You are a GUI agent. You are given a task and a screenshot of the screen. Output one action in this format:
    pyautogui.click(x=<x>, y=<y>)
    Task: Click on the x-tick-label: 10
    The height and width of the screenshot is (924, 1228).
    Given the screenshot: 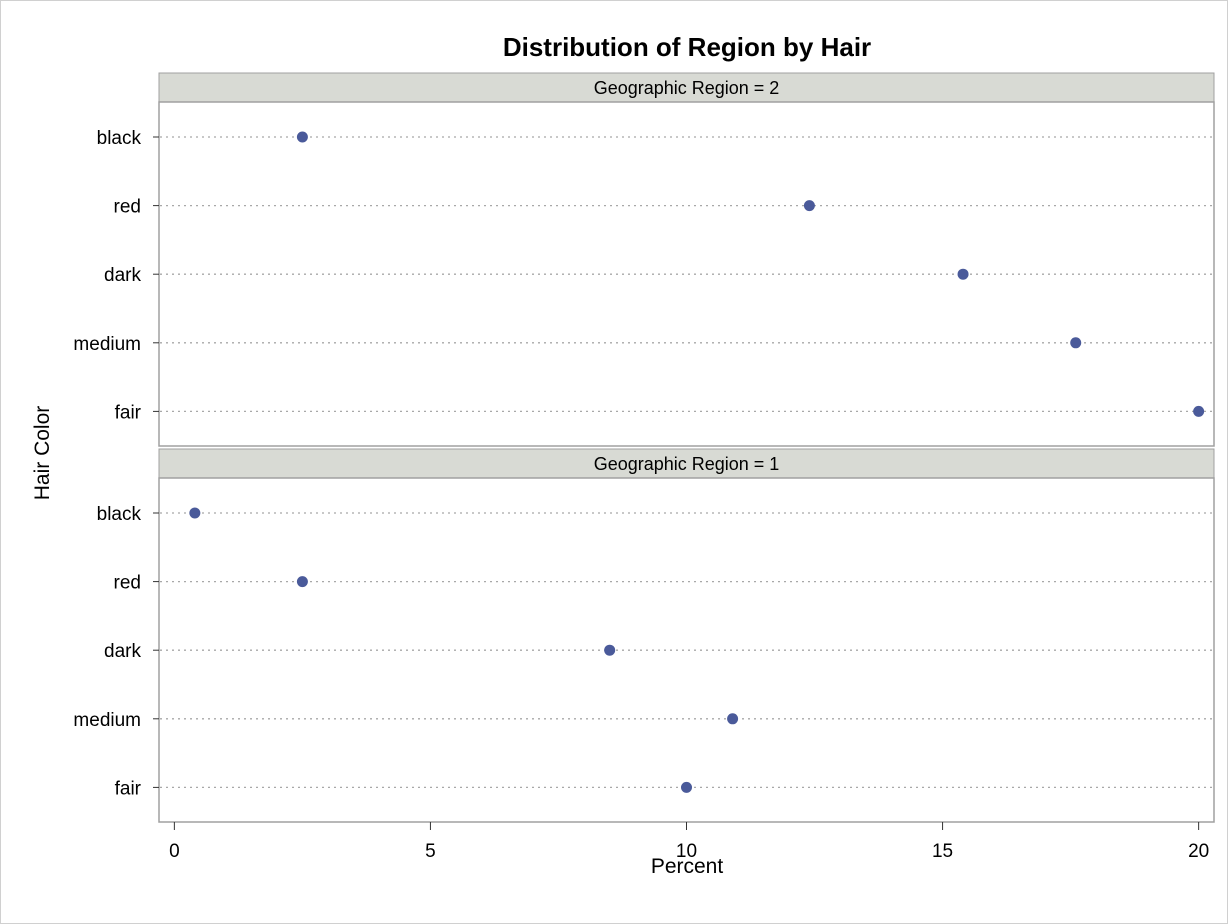 What is the action you would take?
    pyautogui.click(x=686, y=851)
    